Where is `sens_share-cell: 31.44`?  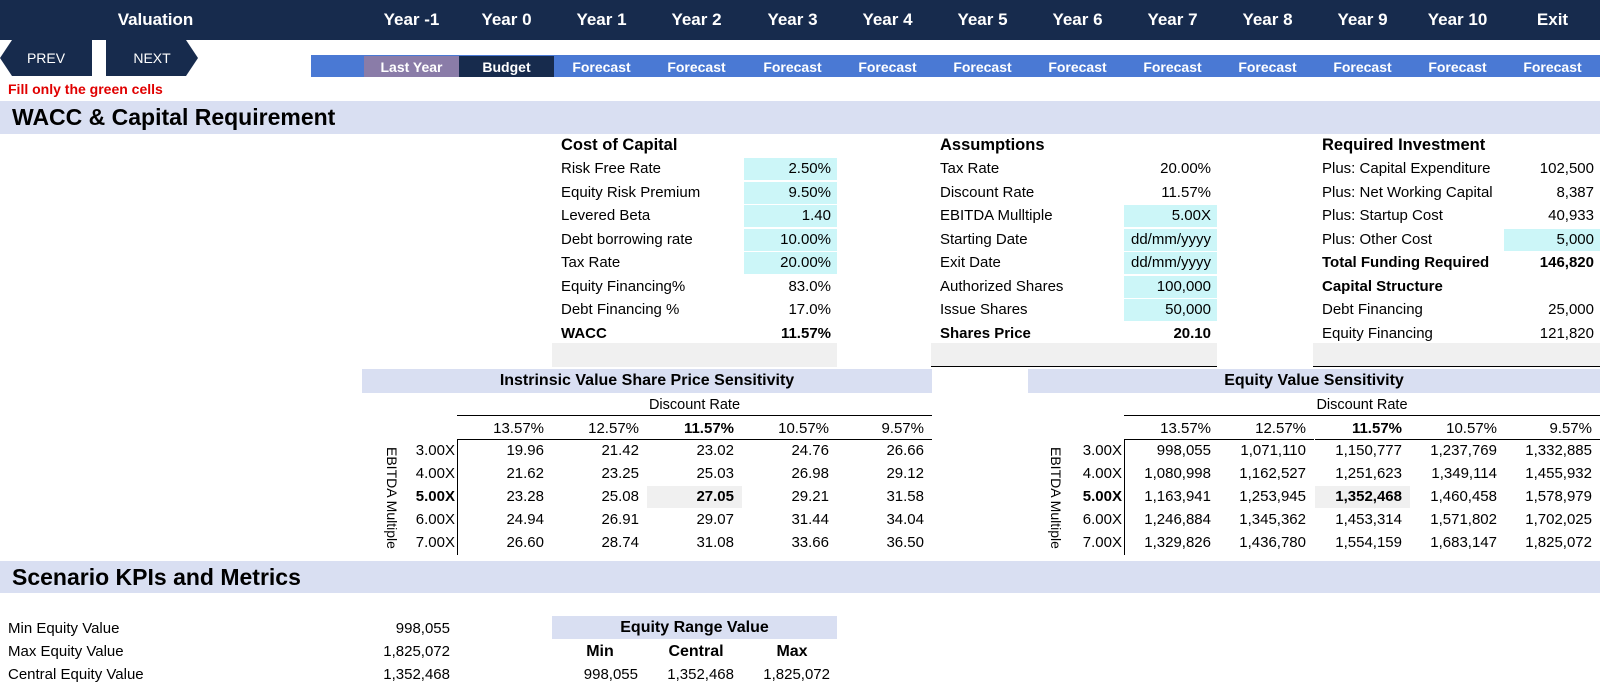
sens_share-cell: 31.44 is located at coordinates (810, 519).